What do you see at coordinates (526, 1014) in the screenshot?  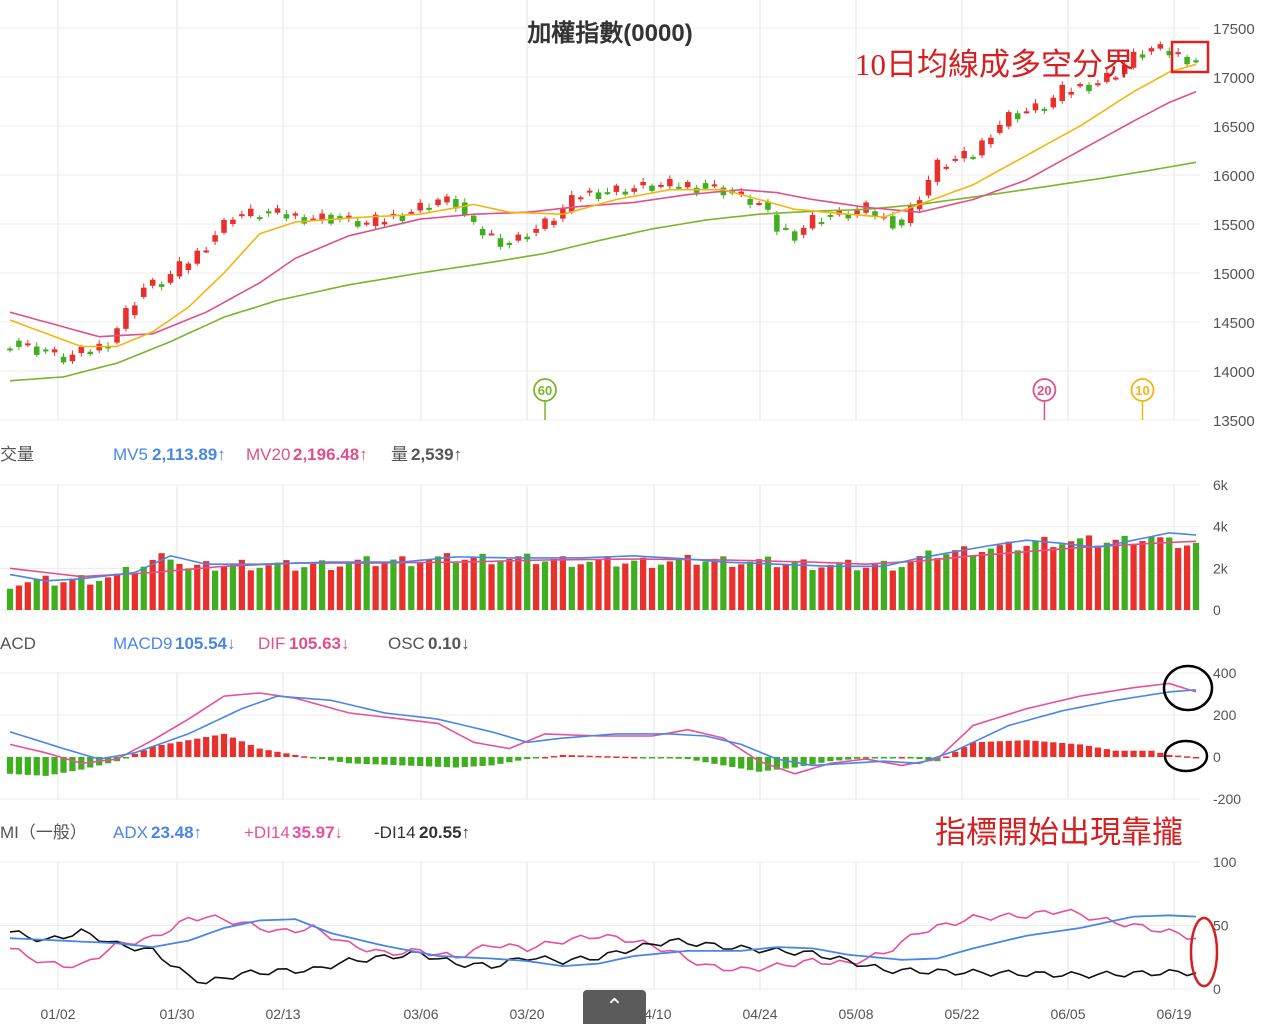 I see `x-tick-label: 03/20` at bounding box center [526, 1014].